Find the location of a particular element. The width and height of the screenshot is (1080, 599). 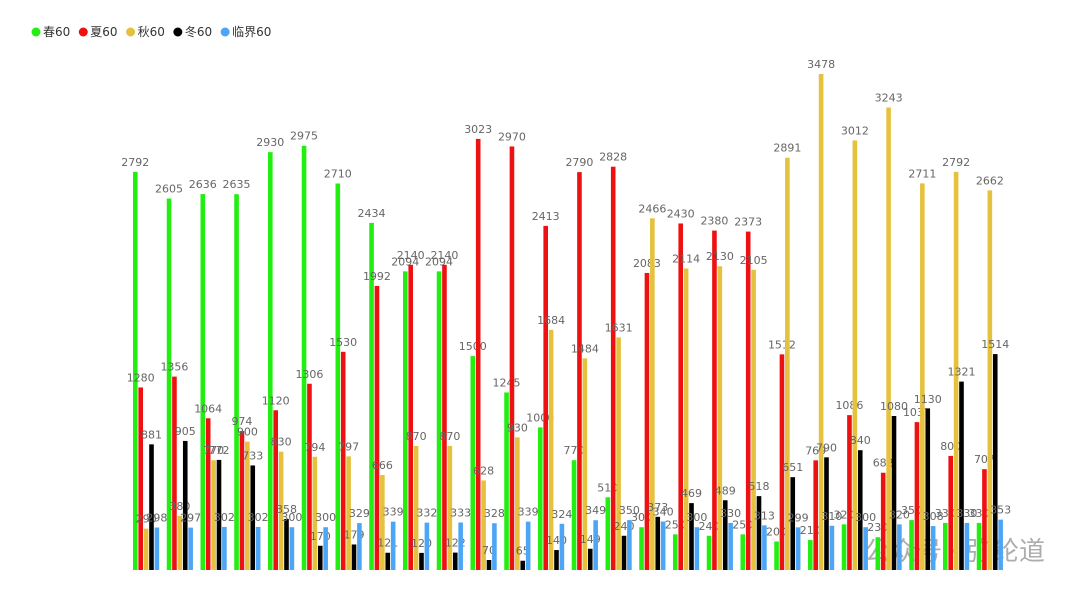

data-label: 328 is located at coordinates (494, 513).